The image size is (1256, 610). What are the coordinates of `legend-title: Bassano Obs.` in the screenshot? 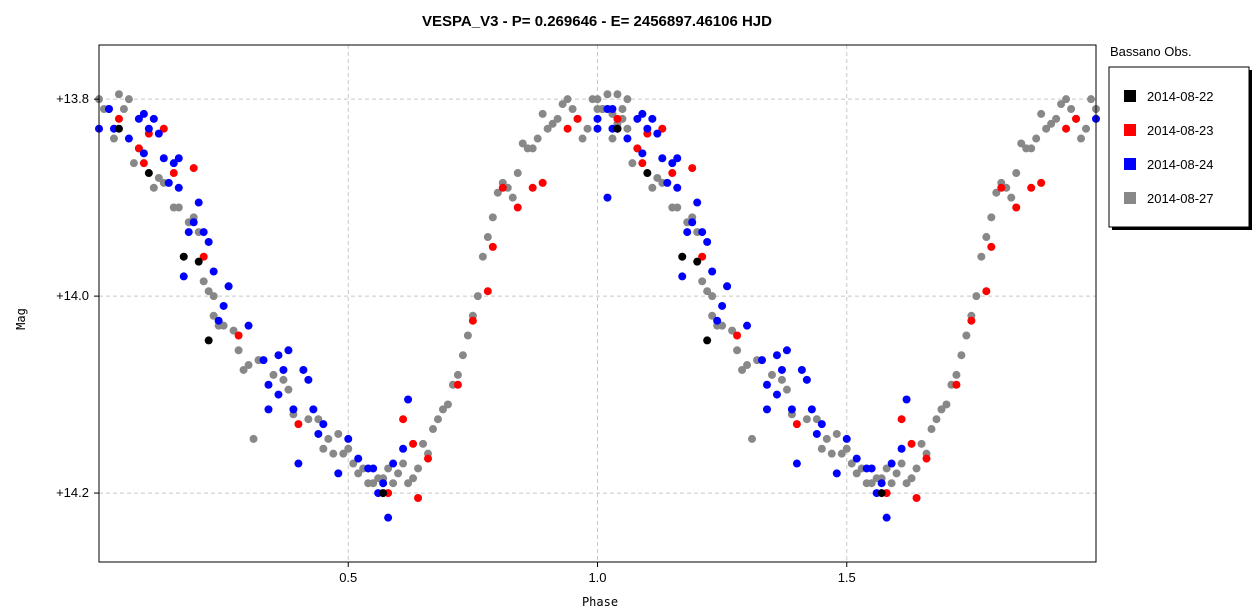 It's located at (1151, 51).